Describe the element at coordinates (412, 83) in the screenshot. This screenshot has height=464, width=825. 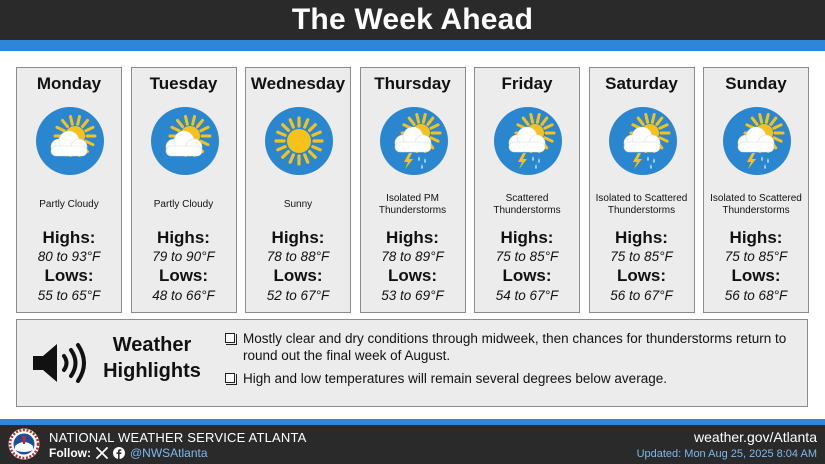
I see `day-name: Thursday` at that location.